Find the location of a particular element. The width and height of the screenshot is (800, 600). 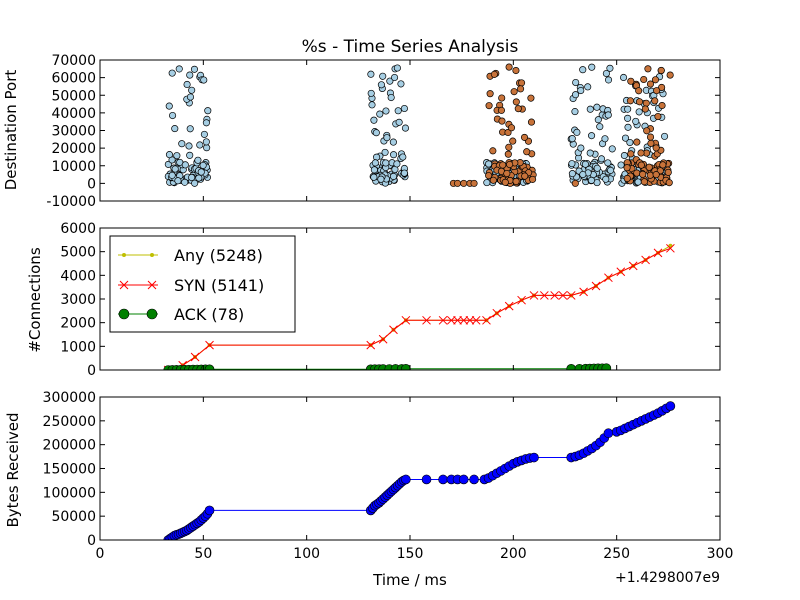

x-axis-label: Time / ms is located at coordinates (409, 580).